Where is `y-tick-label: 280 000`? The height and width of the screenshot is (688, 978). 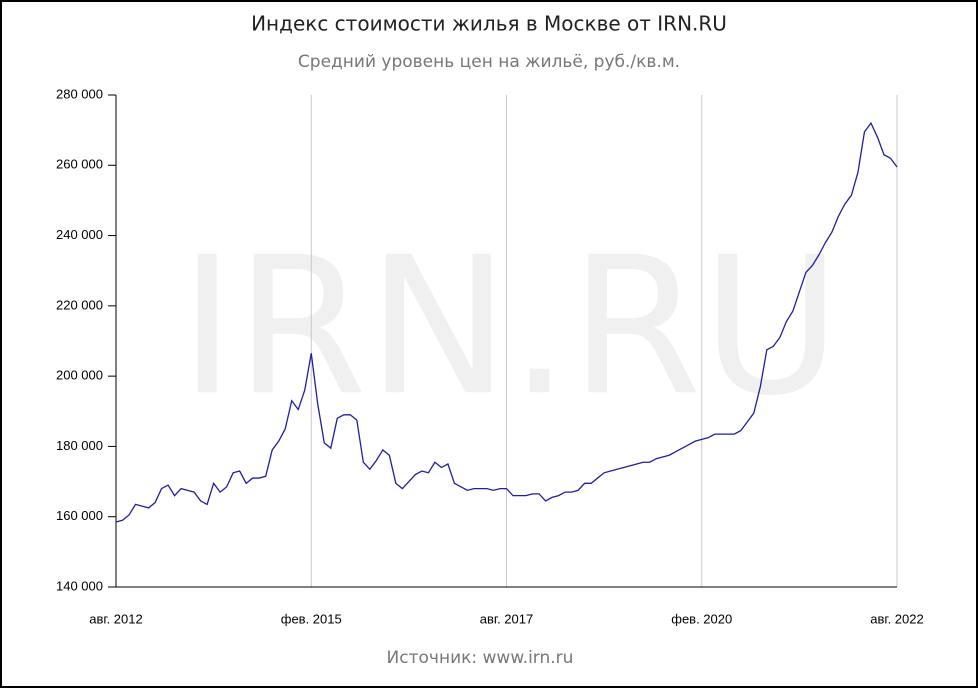
y-tick-label: 280 000 is located at coordinates (79, 93).